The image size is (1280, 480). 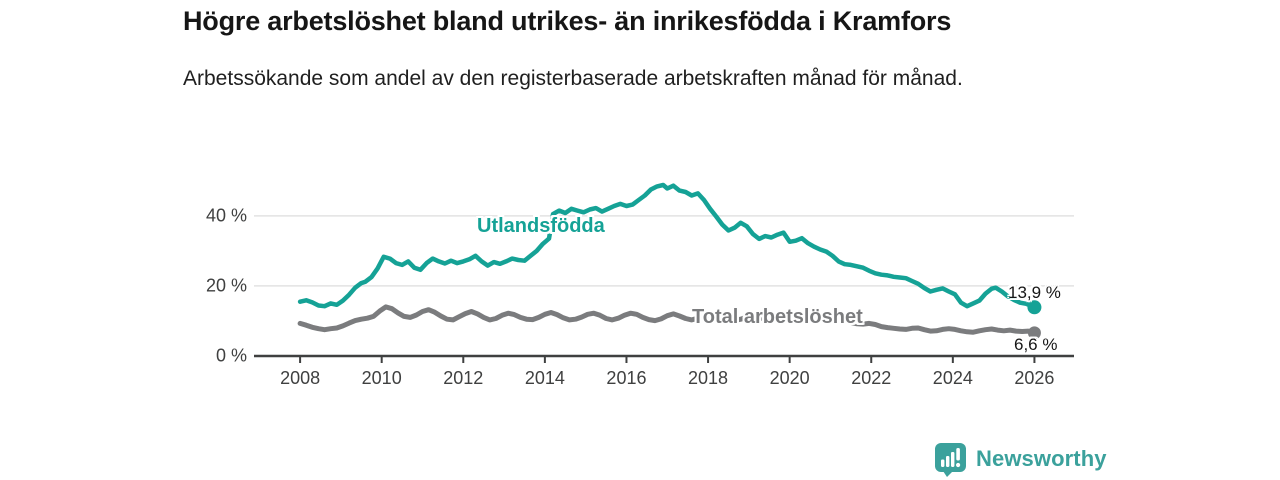 What do you see at coordinates (777, 317) in the screenshot?
I see `series-label-total-unemployment: Total arbetslöshet` at bounding box center [777, 317].